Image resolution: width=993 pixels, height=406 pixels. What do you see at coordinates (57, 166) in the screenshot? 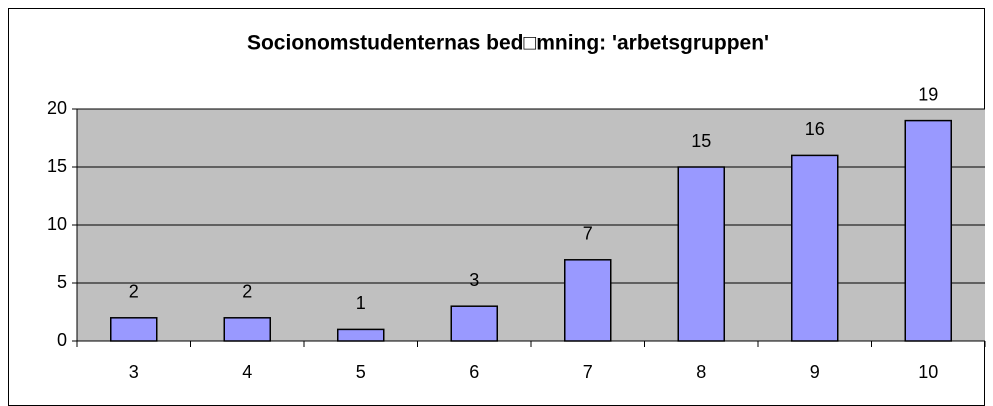
I see `y-tick-label: 15` at bounding box center [57, 166].